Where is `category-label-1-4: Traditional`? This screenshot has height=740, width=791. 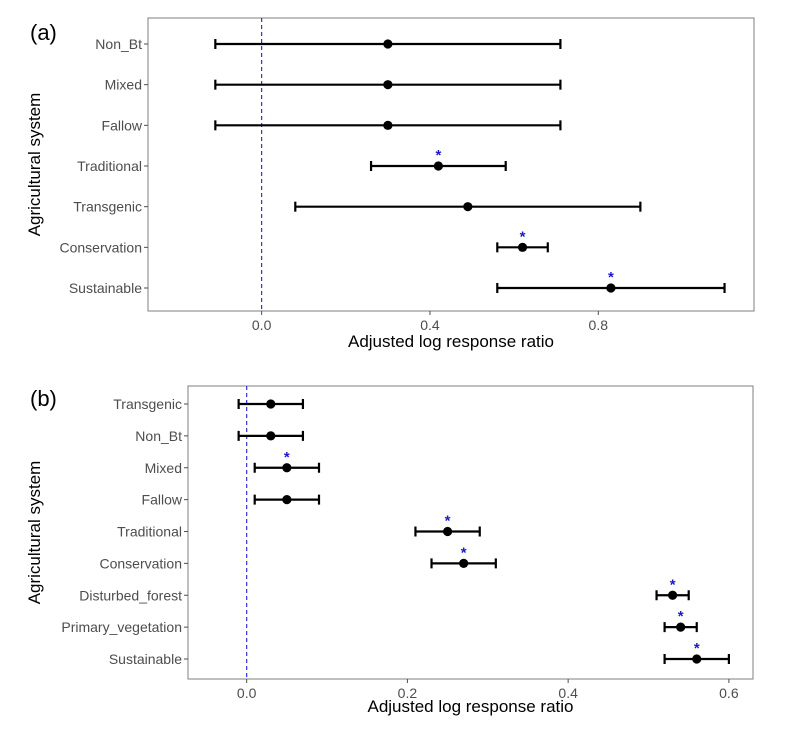 category-label-1-4: Traditional is located at coordinates (149, 532).